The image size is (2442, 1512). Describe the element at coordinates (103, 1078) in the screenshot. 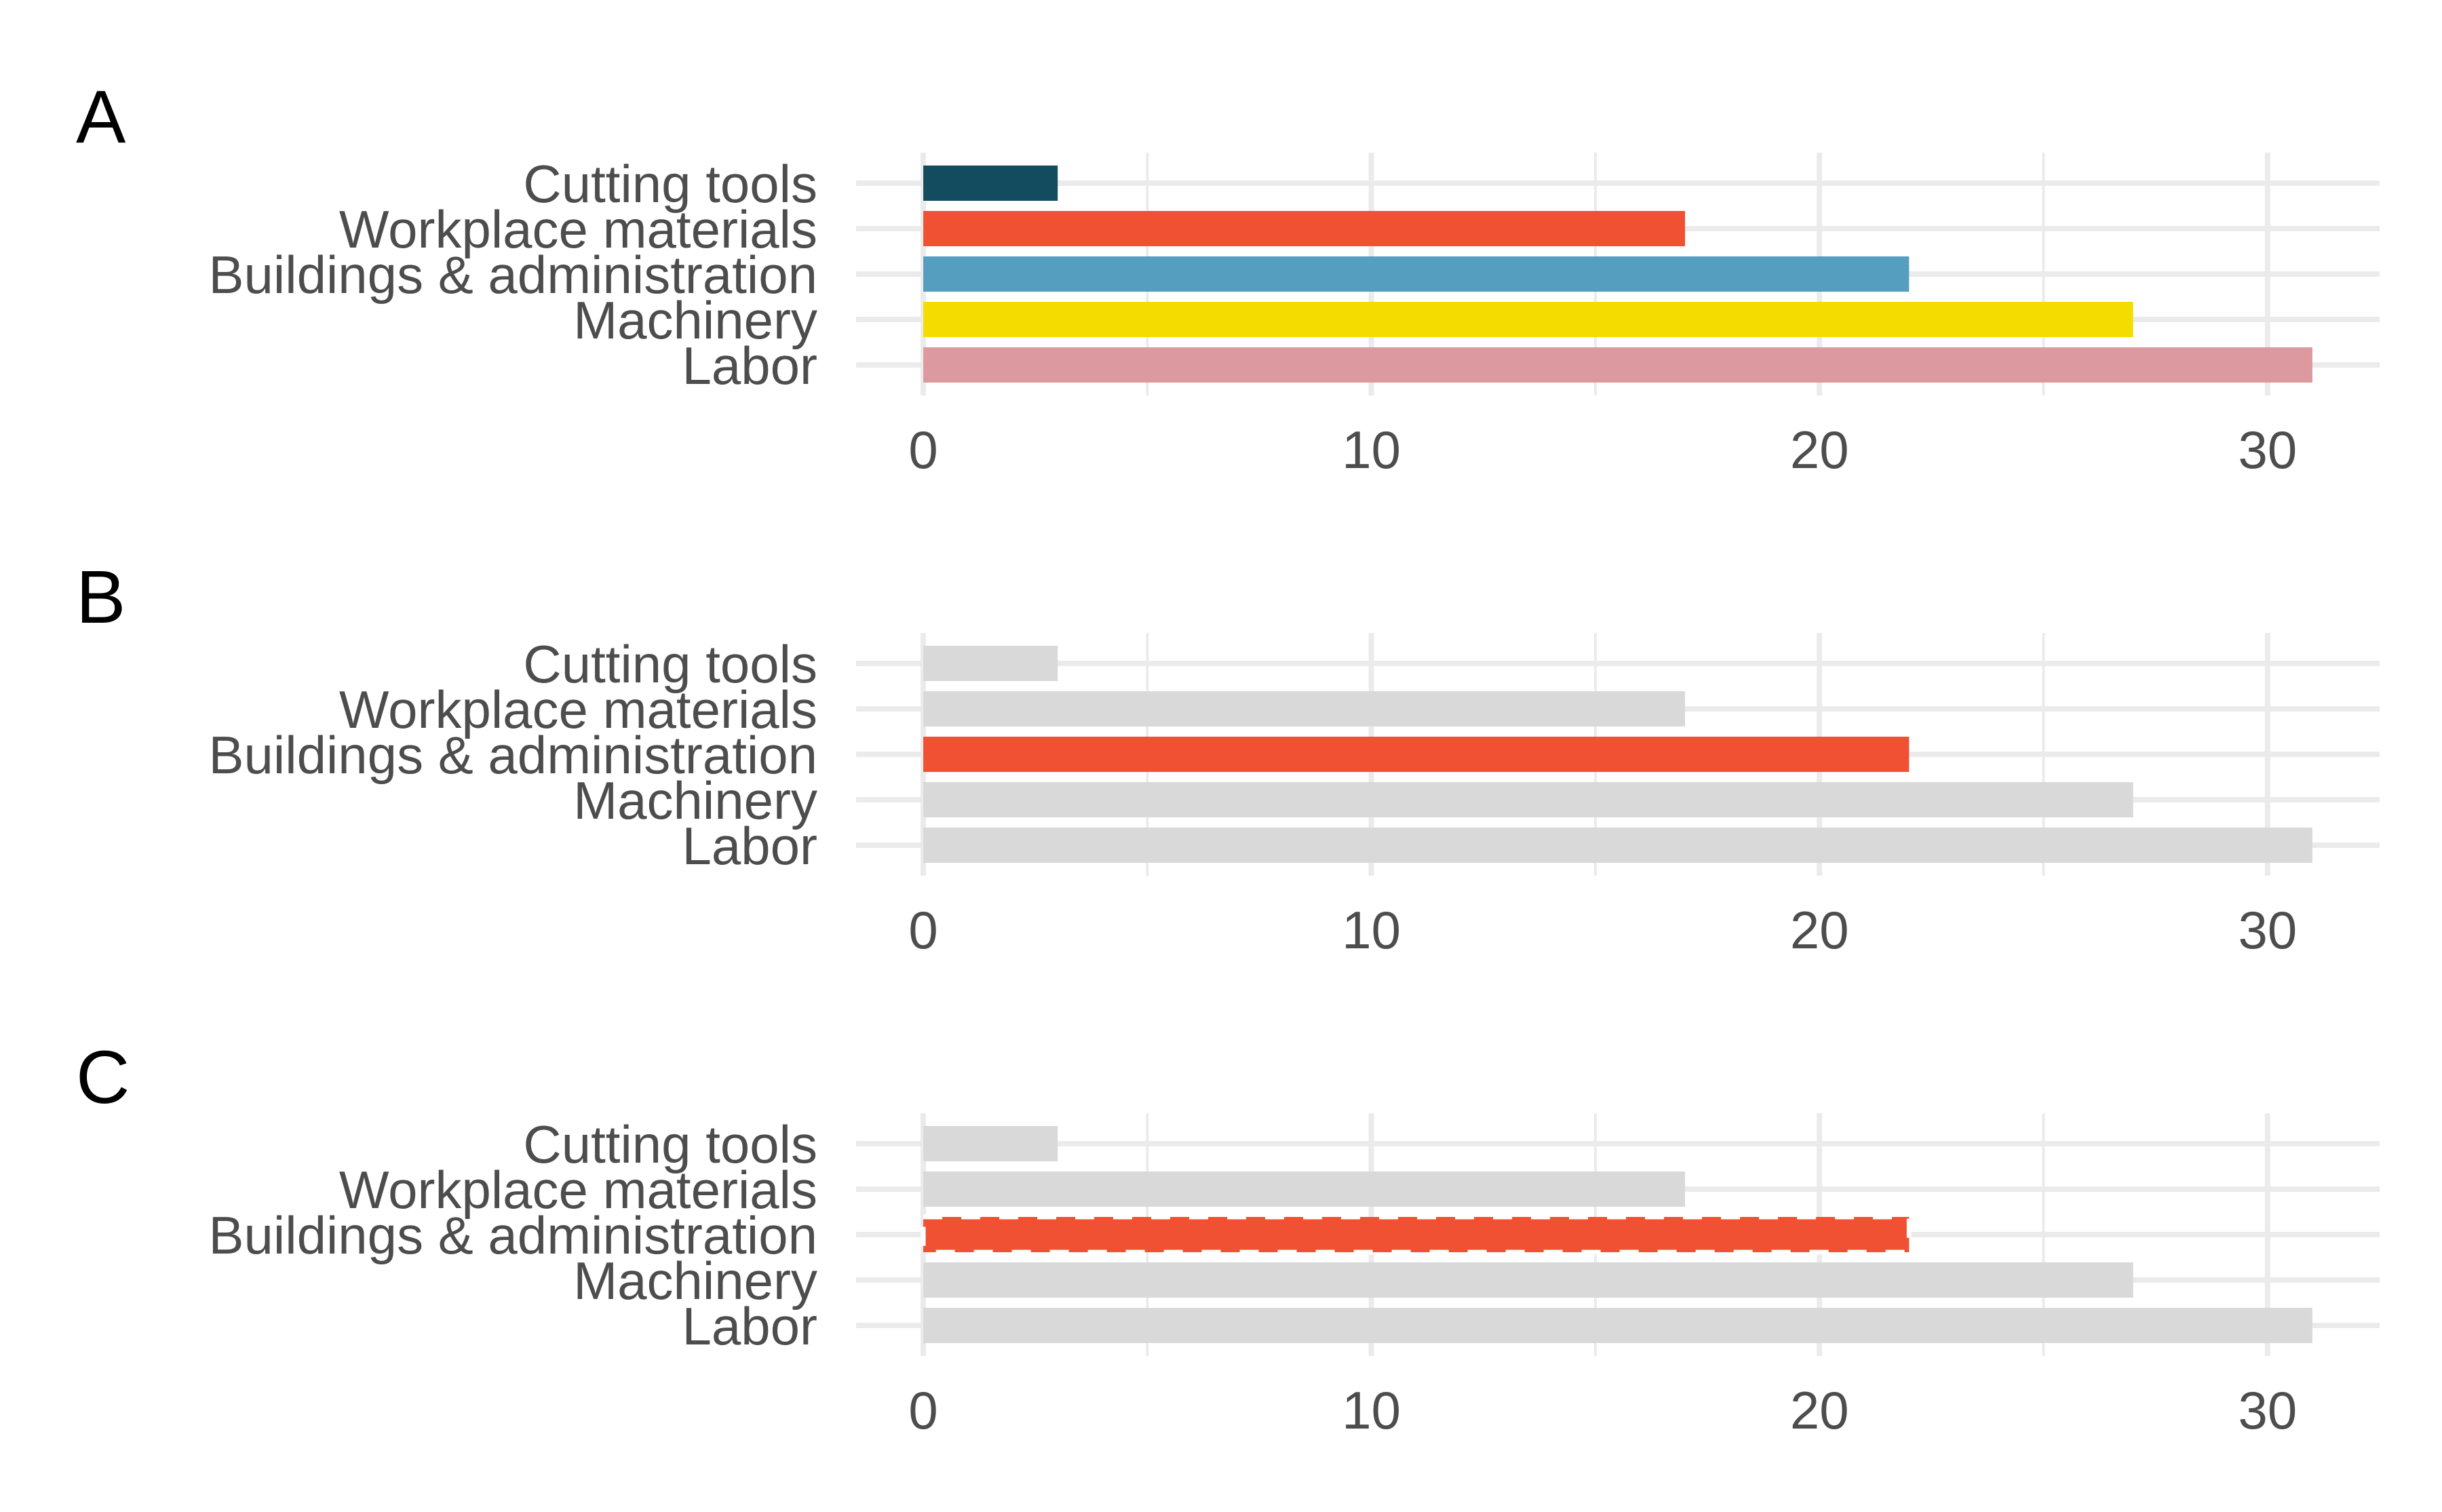

I see `panel-letter: C` at that location.